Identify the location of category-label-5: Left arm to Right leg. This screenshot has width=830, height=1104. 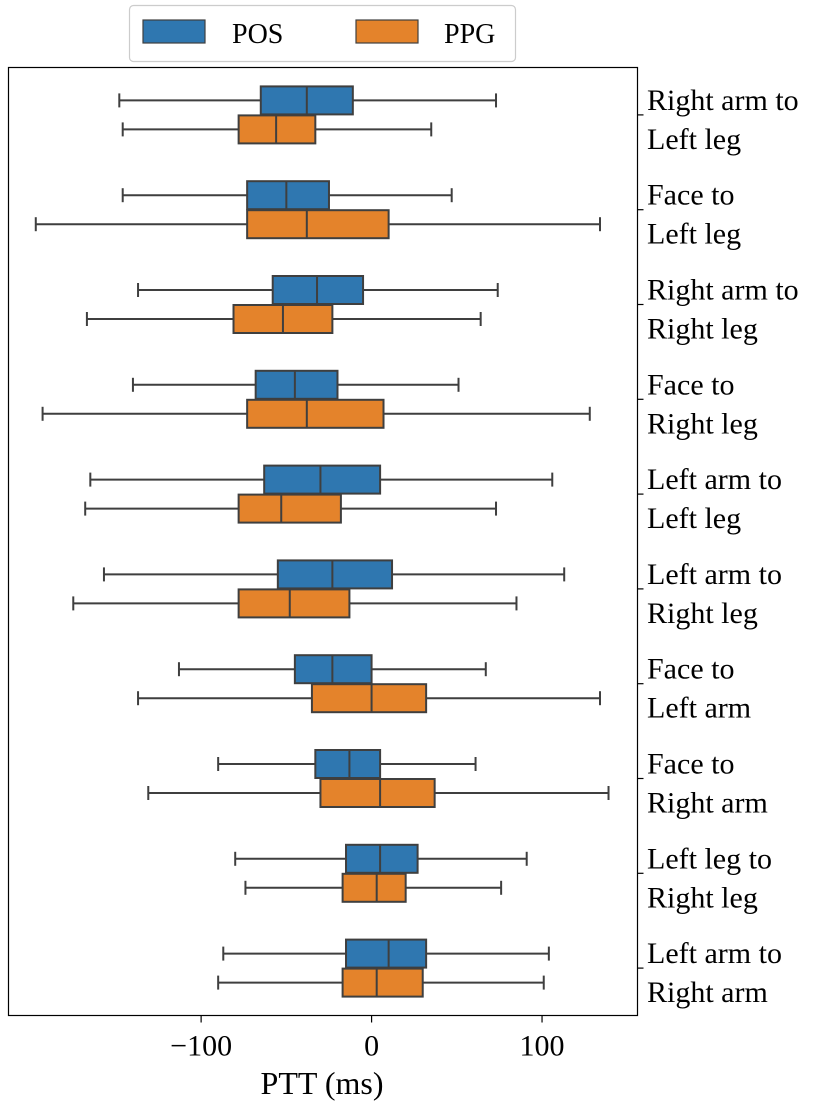
(714, 594).